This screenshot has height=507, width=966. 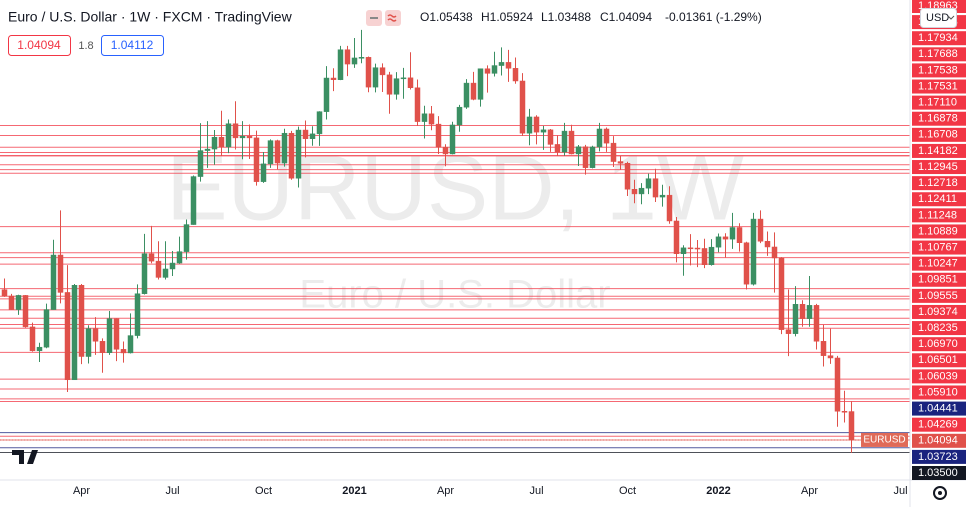 I want to click on level-label: 1.04094, so click(x=938, y=441).